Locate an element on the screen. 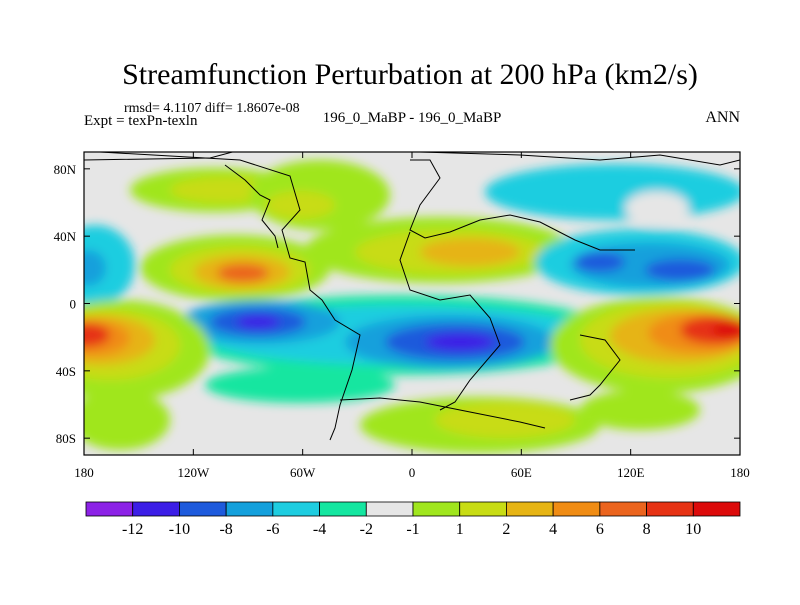 The height and width of the screenshot is (605, 800). x-tick-label: 120E is located at coordinates (631, 472).